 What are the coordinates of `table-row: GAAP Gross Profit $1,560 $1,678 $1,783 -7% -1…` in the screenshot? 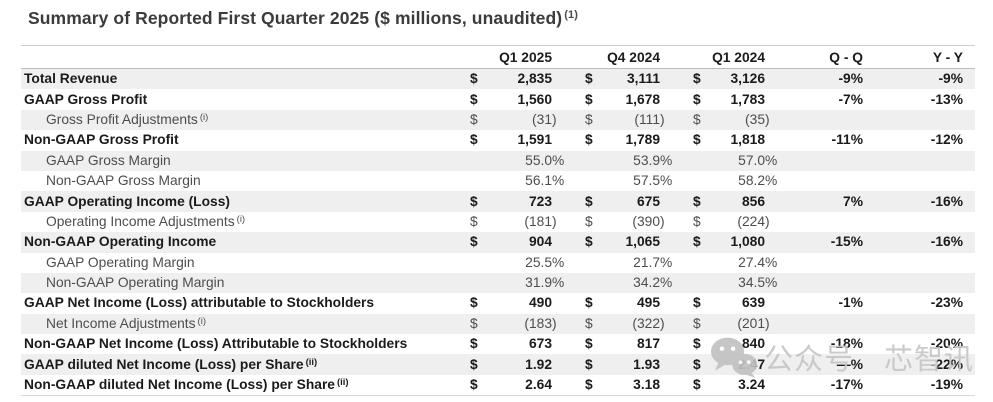 It's located at (498, 99).